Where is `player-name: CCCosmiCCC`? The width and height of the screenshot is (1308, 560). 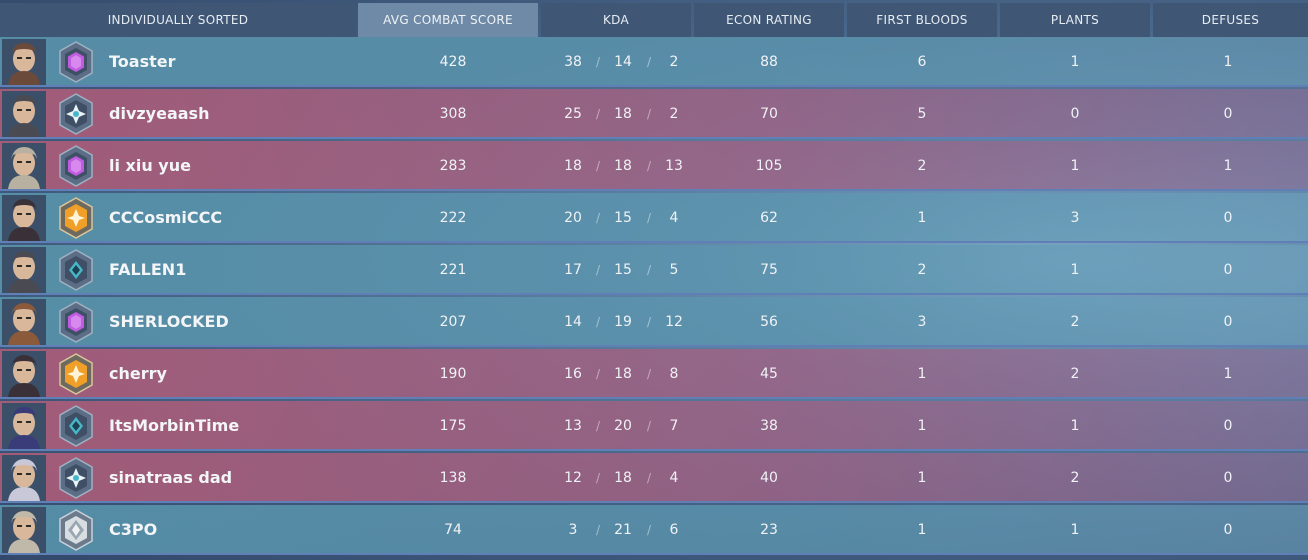 player-name: CCCosmiCCC is located at coordinates (166, 217).